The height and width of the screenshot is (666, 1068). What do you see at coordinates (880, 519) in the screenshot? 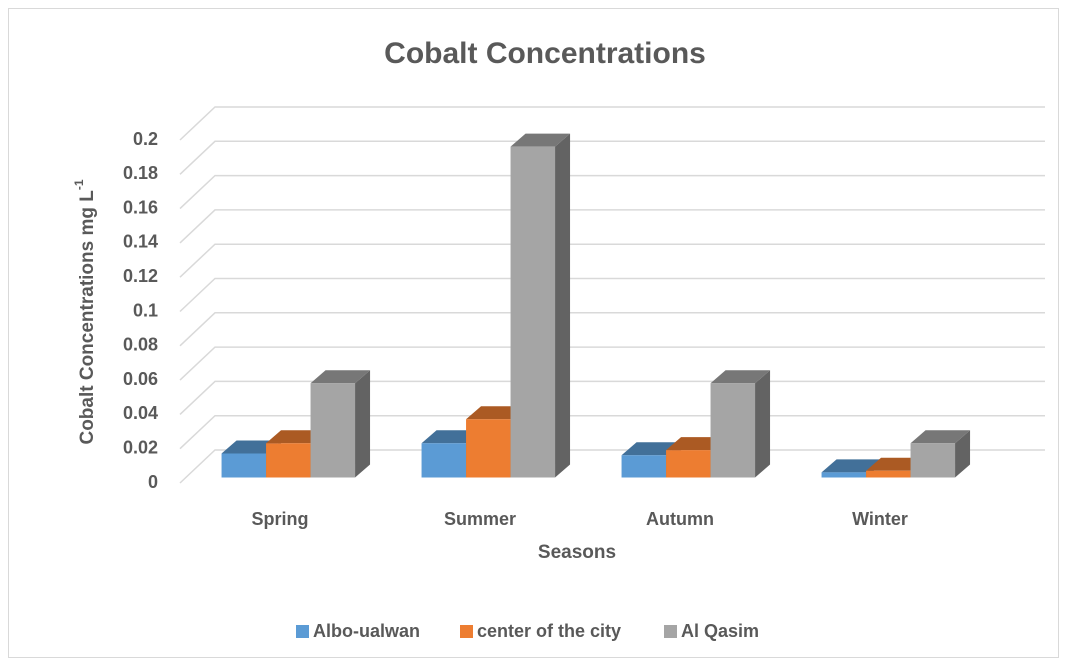
I see `x-tick-label: Winter` at bounding box center [880, 519].